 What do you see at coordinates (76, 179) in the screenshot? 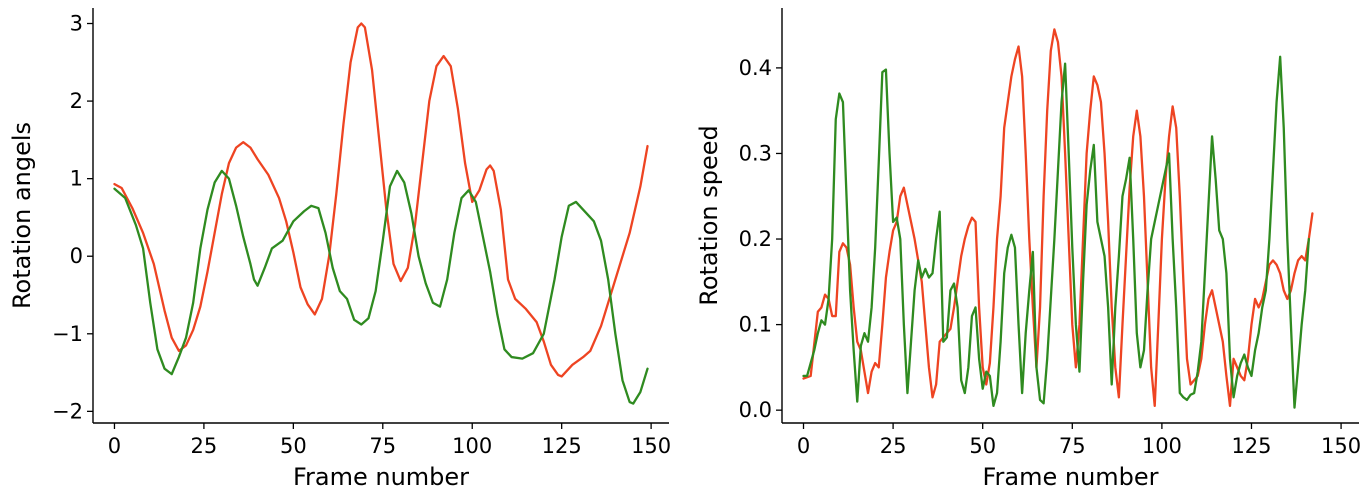
I see `y-tick-label: 1` at bounding box center [76, 179].